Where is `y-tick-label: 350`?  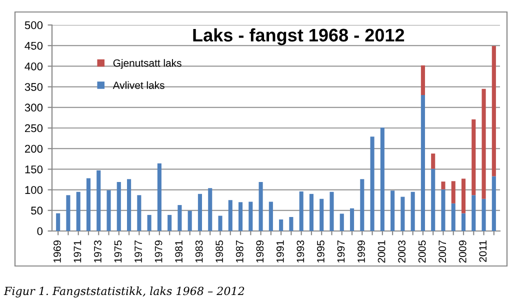 y-tick-label: 350 is located at coordinates (33, 87).